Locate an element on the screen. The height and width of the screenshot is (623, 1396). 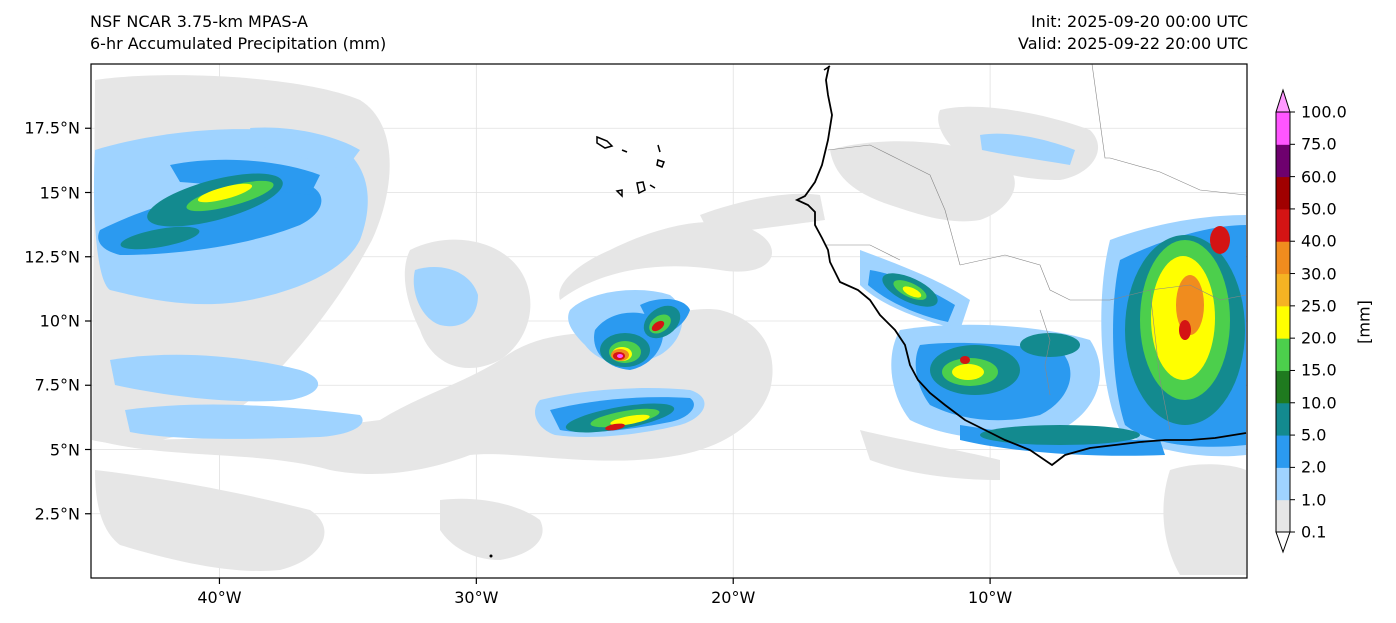
lat-label: 12.5°N is located at coordinates (52, 257).